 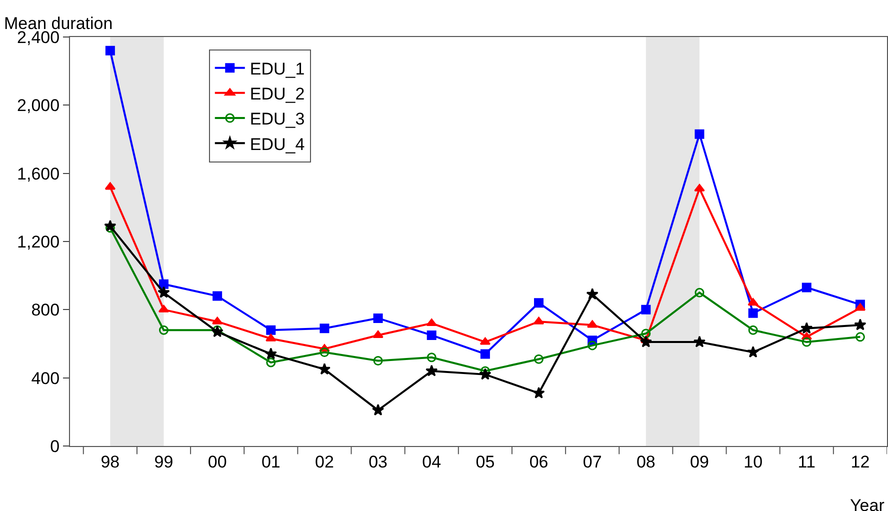 What do you see at coordinates (867, 503) in the screenshot?
I see `x-axis-title: Year` at bounding box center [867, 503].